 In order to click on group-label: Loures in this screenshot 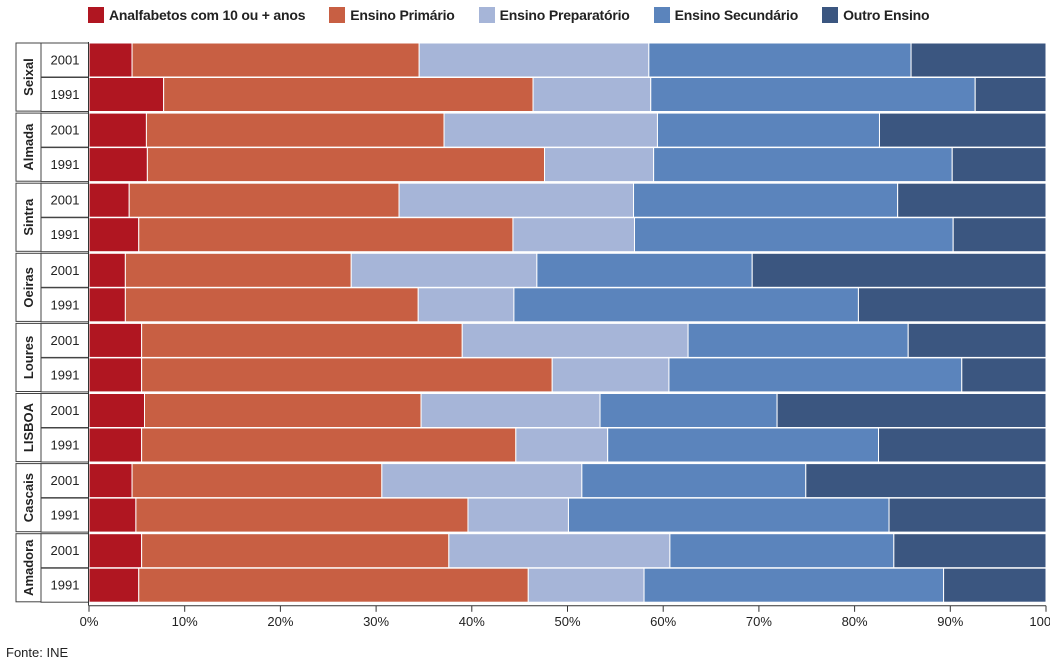, I will do `click(28, 357)`.